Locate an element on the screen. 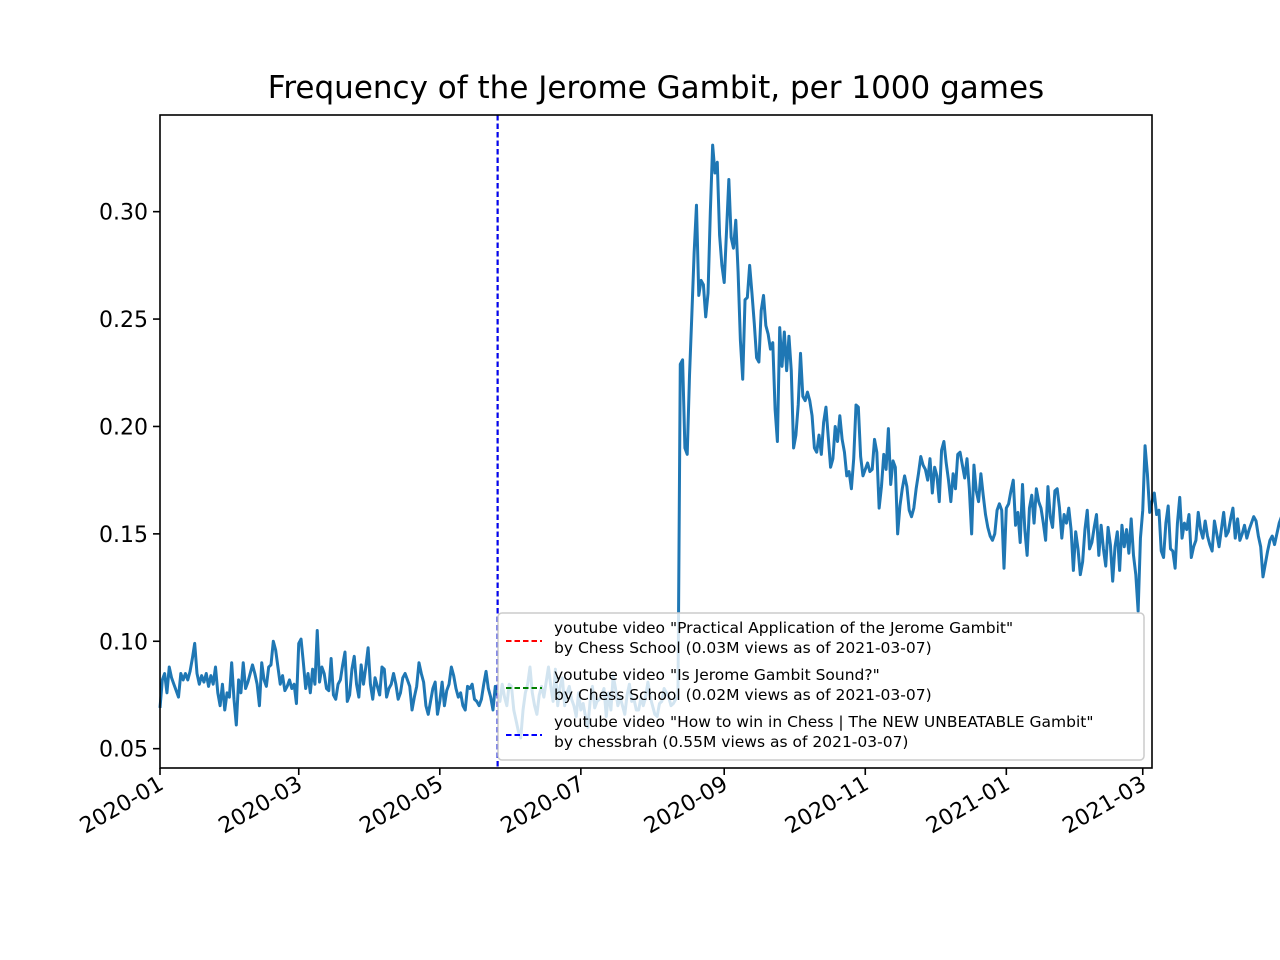 The width and height of the screenshot is (1280, 960). y-tick-label: 0.15 is located at coordinates (123, 535).